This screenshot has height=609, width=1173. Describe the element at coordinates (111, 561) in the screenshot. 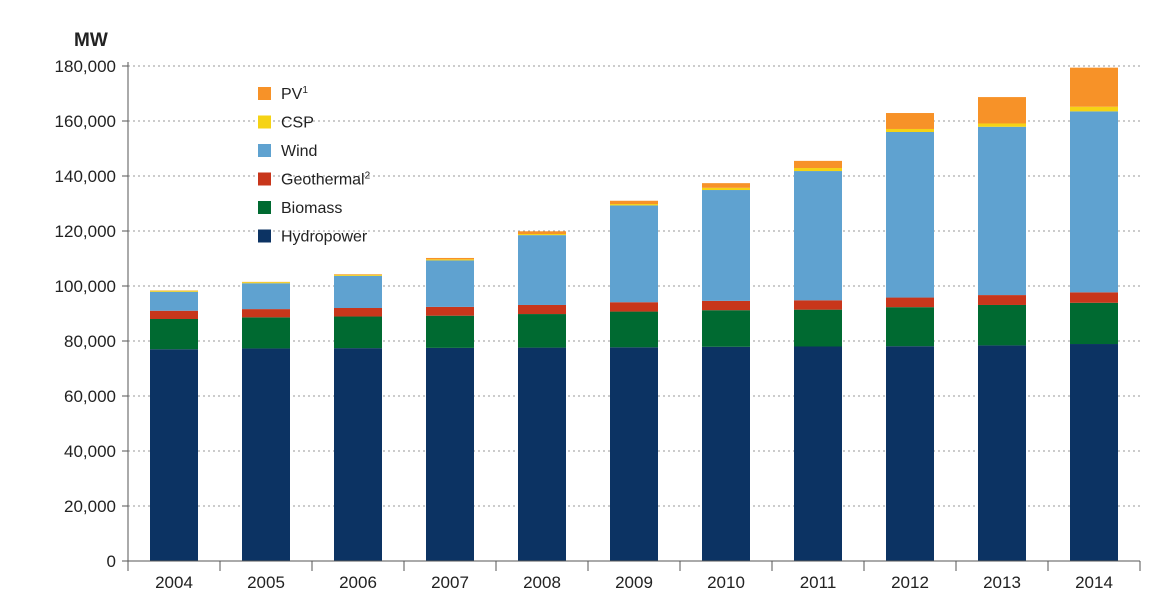

I see `y-tick-label: 0` at that location.